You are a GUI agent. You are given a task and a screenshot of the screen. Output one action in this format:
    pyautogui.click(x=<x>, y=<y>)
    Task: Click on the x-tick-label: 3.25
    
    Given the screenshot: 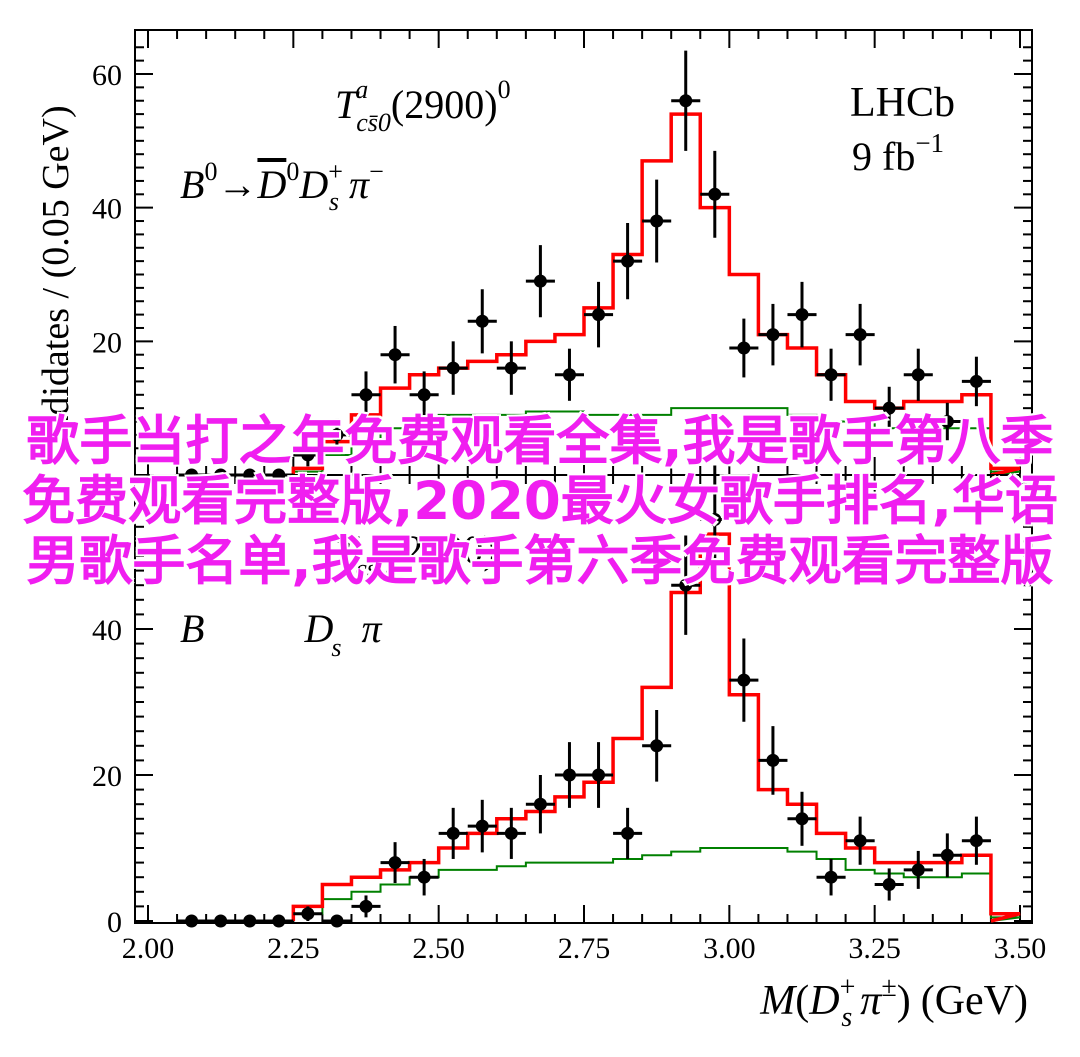 What is the action you would take?
    pyautogui.click(x=874, y=948)
    